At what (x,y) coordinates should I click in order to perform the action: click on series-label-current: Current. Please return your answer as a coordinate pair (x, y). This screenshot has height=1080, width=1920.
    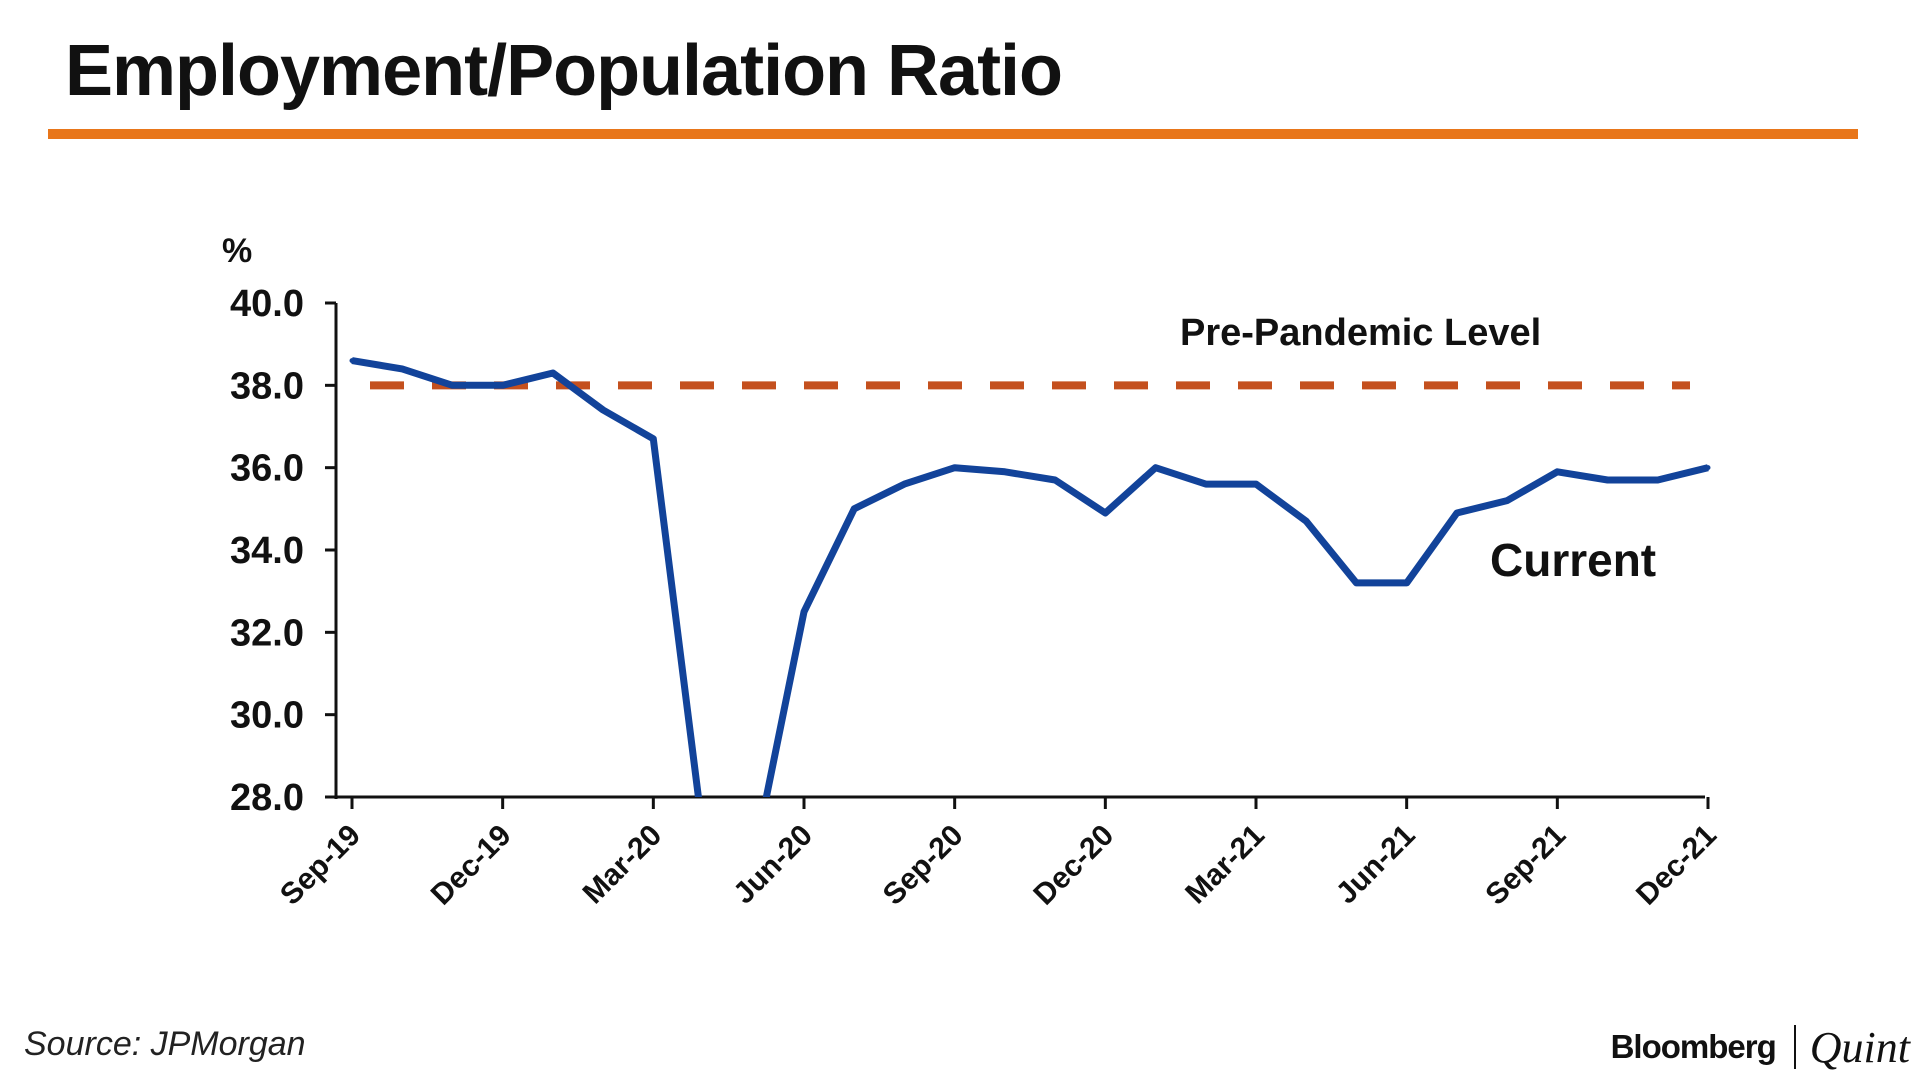
    Looking at the image, I should click on (1573, 560).